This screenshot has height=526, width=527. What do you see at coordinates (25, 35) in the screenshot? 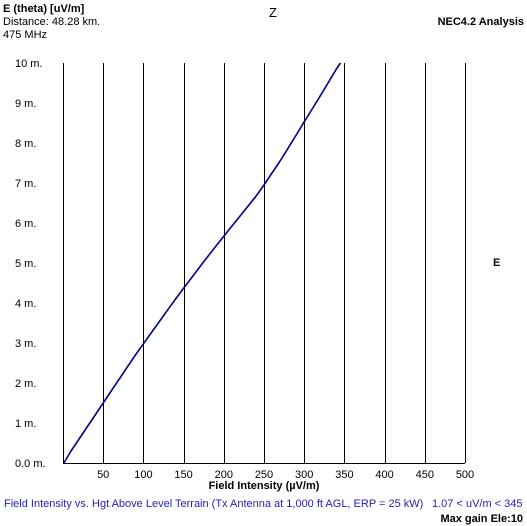
I see `frequency-label: 475 MHz` at bounding box center [25, 35].